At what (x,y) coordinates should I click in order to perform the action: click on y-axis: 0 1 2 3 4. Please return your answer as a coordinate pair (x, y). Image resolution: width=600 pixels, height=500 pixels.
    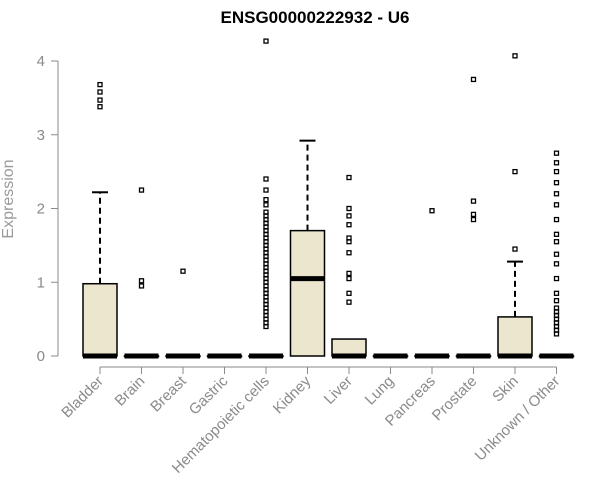
    Looking at the image, I should click on (48, 209).